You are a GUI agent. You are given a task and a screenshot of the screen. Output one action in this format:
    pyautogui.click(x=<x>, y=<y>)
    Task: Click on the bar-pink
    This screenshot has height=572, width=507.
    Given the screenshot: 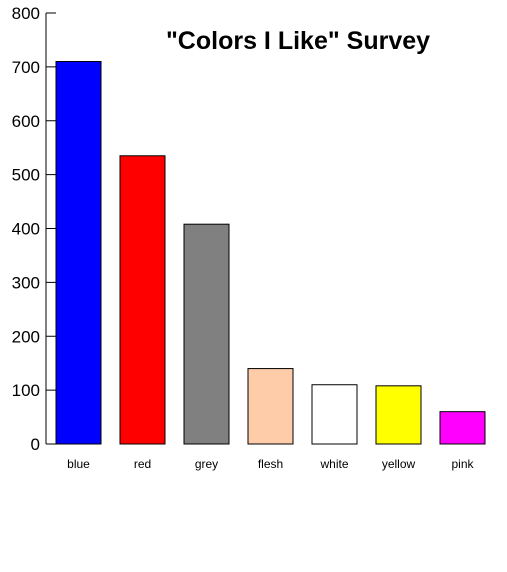 What is the action you would take?
    pyautogui.click(x=462, y=428)
    